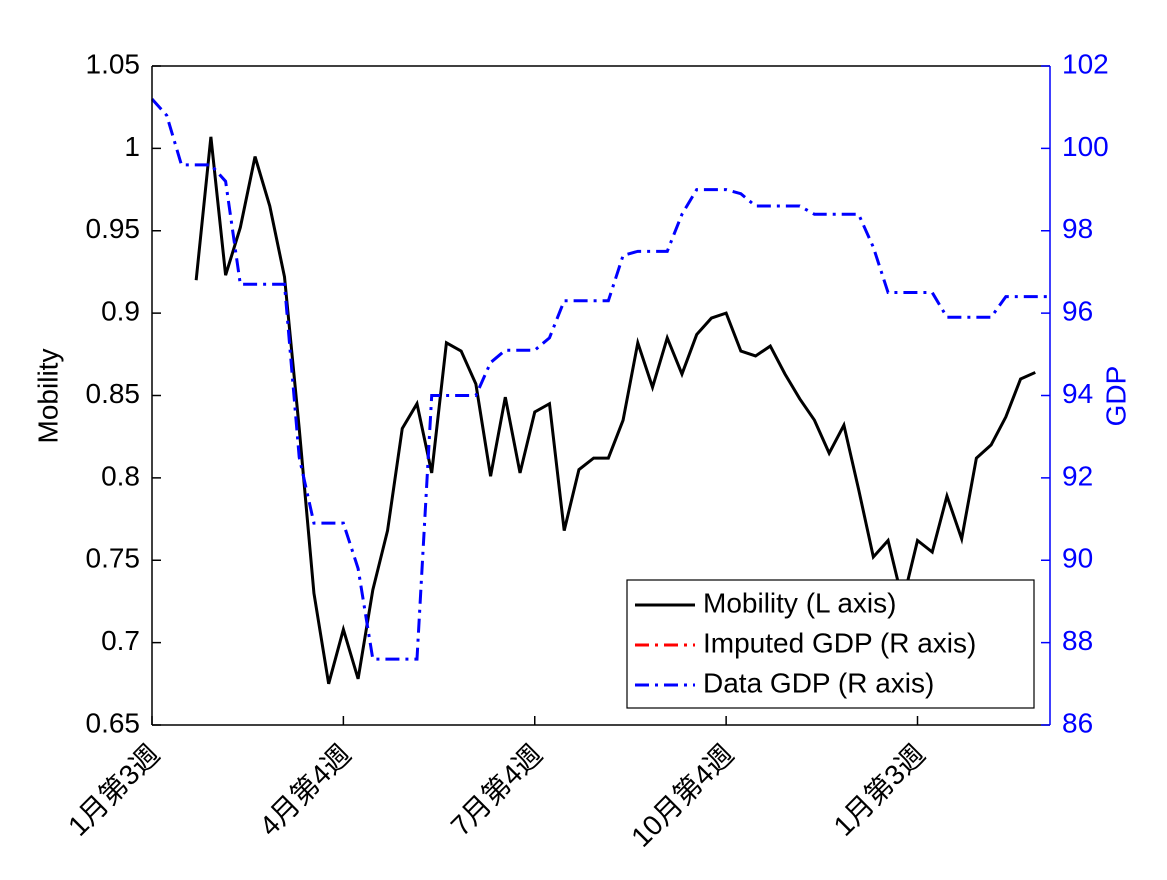 The width and height of the screenshot is (1167, 880). Describe the element at coordinates (1077, 311) in the screenshot. I see `y2-tick-label: 96` at that location.